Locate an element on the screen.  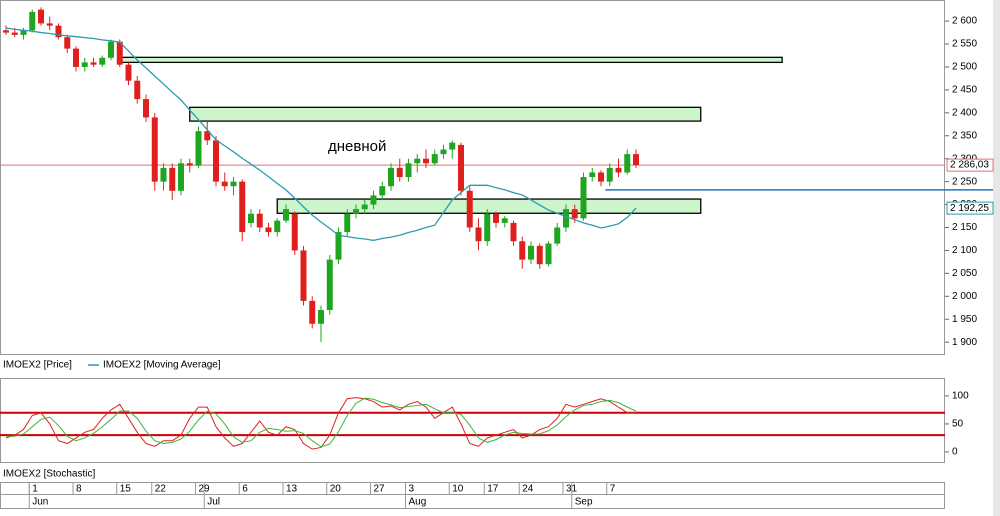
date-axis is located at coordinates (472, 495).